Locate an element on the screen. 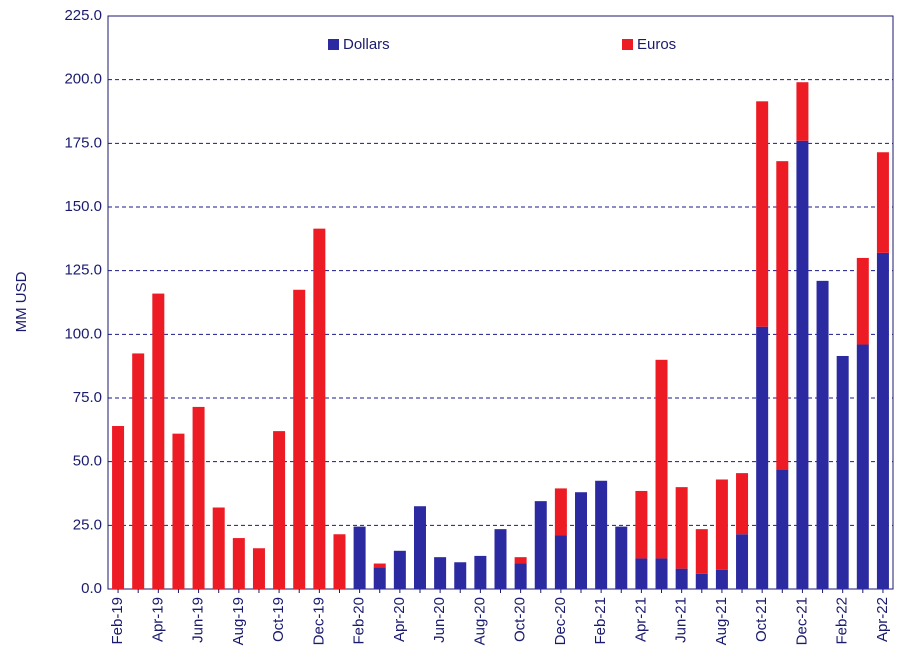 Image resolution: width=907 pixels, height=666 pixels. x-tick-label: Apr-21 is located at coordinates (640, 619).